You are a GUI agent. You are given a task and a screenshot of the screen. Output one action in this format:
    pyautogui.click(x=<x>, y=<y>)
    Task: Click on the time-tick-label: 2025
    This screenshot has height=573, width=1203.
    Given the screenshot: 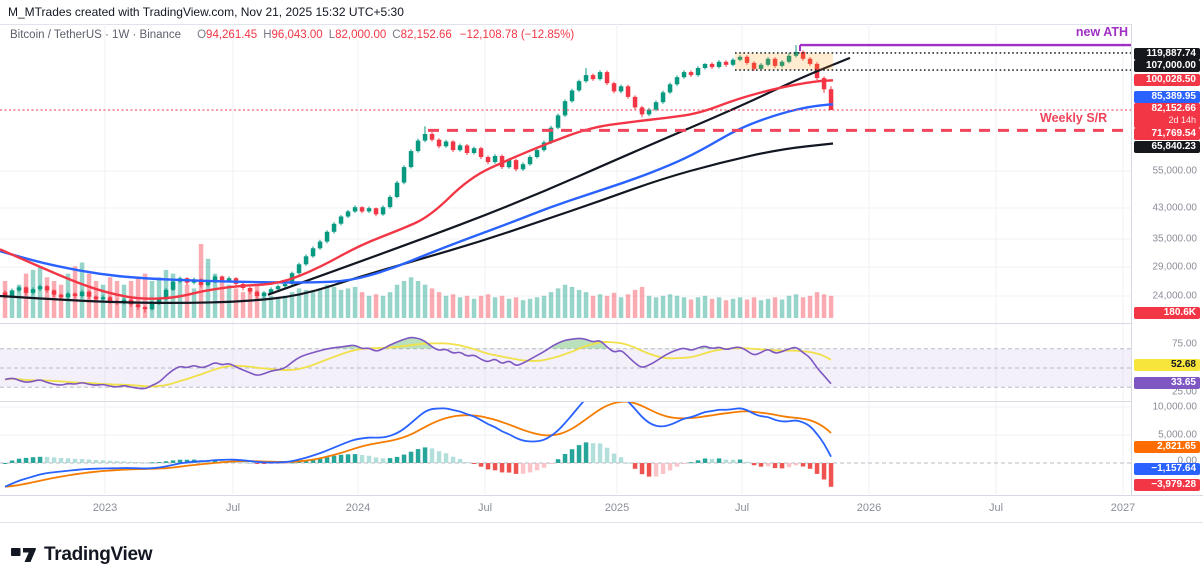 What is the action you would take?
    pyautogui.click(x=617, y=508)
    